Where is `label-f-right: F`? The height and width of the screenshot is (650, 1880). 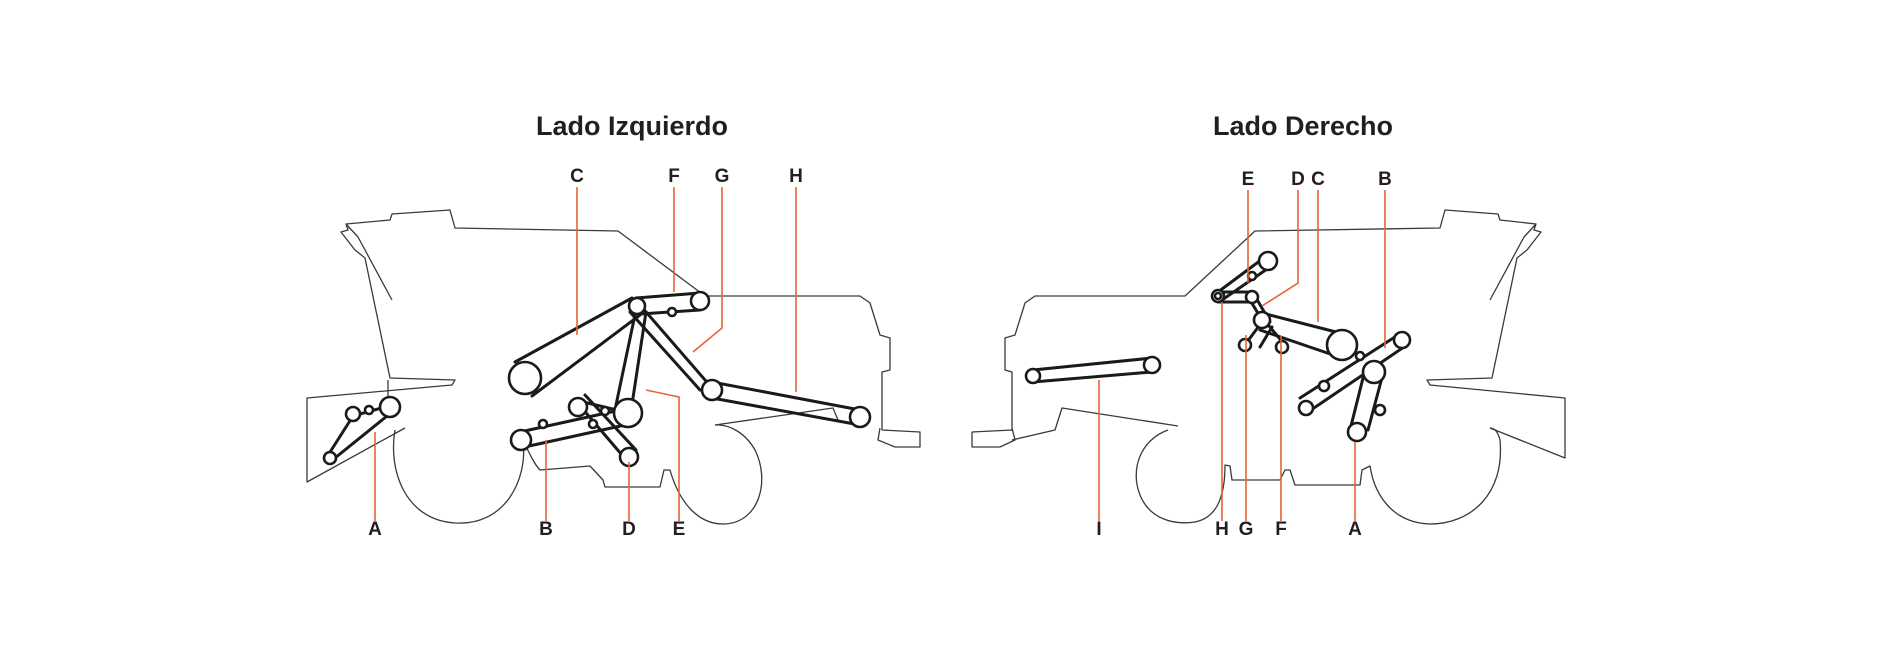
label-f-right: F is located at coordinates (1281, 529).